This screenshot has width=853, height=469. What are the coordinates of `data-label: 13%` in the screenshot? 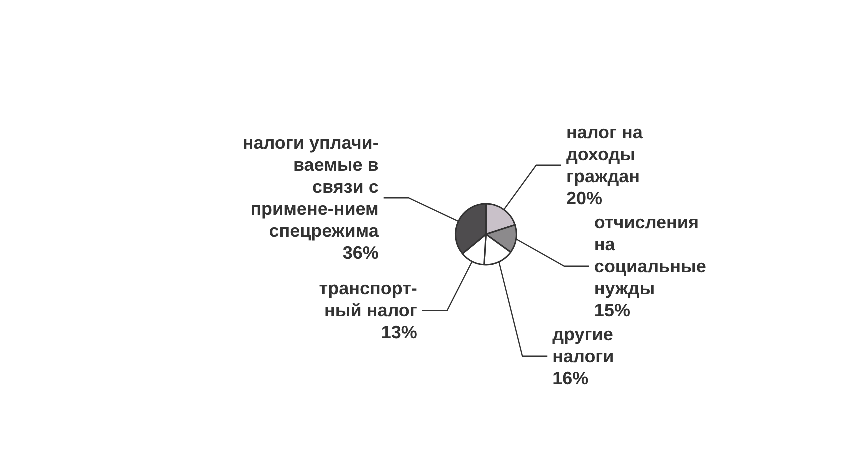 It's located at (399, 332).